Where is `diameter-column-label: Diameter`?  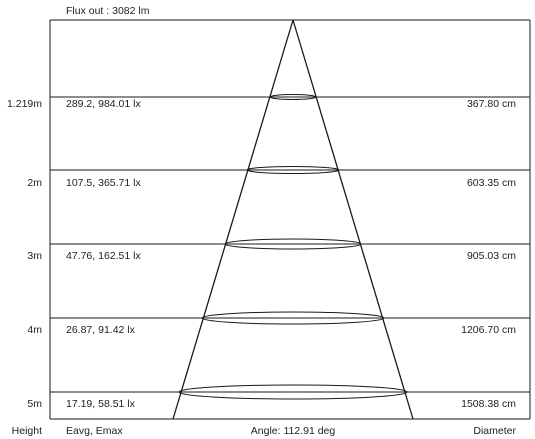 diameter-column-label: Diameter is located at coordinates (494, 431).